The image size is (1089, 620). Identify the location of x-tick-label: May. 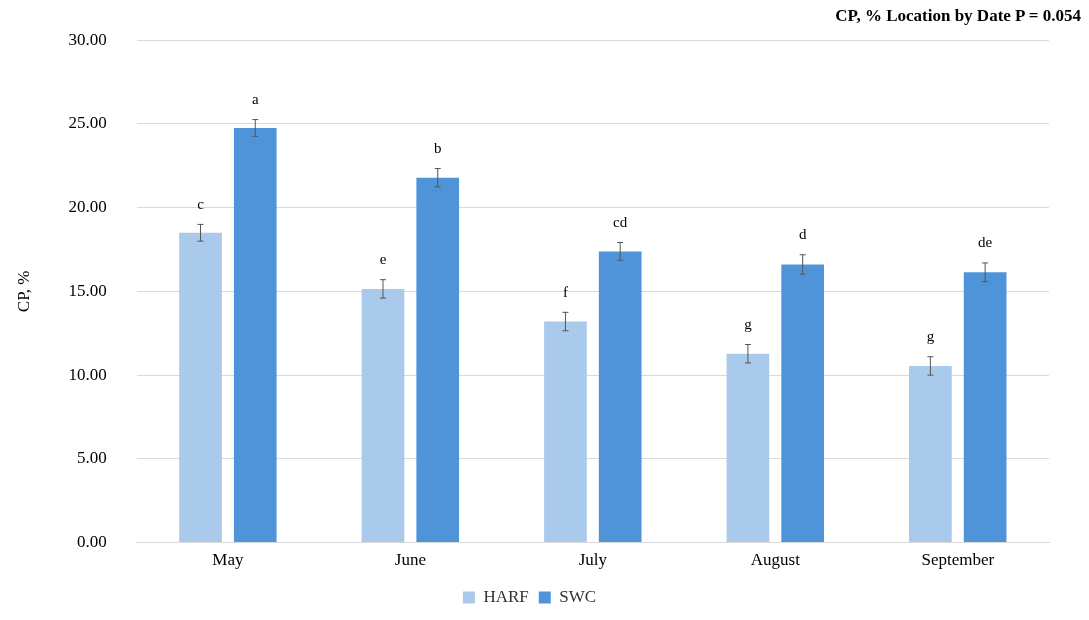
(228, 560).